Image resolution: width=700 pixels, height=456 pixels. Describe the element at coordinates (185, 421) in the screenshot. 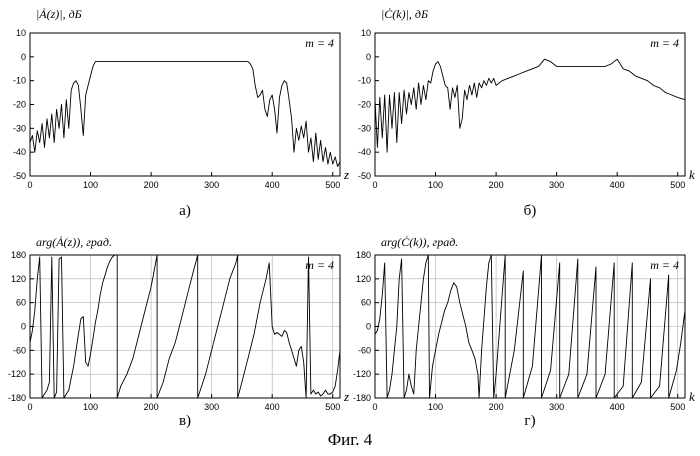

I see `panel-label-c: в)` at that location.